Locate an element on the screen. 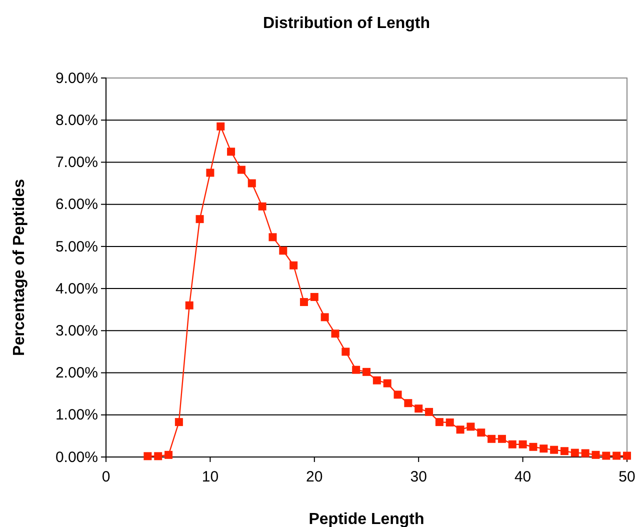  y-tick-label: 1.00% is located at coordinates (76, 415).